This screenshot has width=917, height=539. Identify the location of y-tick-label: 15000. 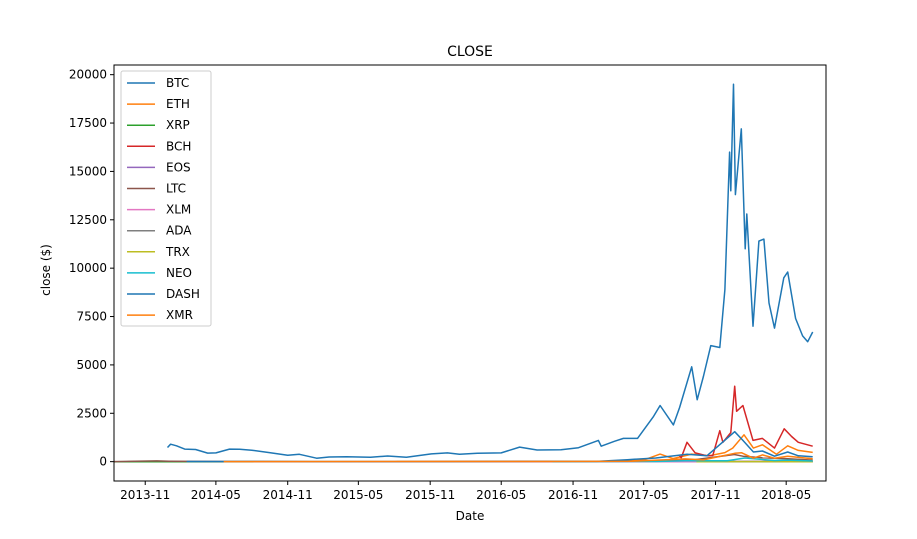
(88, 171).